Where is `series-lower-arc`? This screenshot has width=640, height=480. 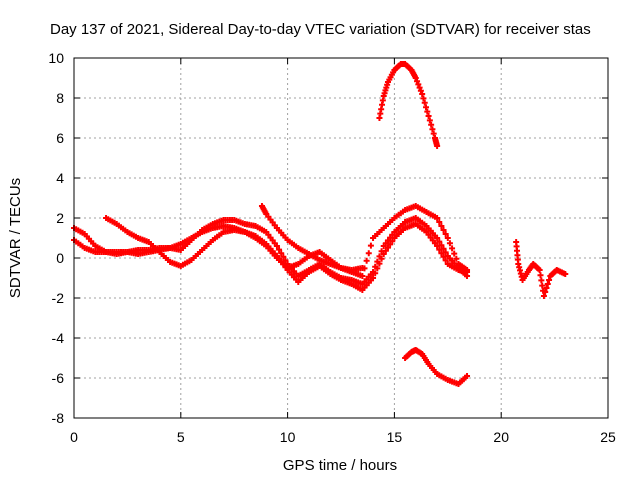
series-lower-arc is located at coordinates (436, 367).